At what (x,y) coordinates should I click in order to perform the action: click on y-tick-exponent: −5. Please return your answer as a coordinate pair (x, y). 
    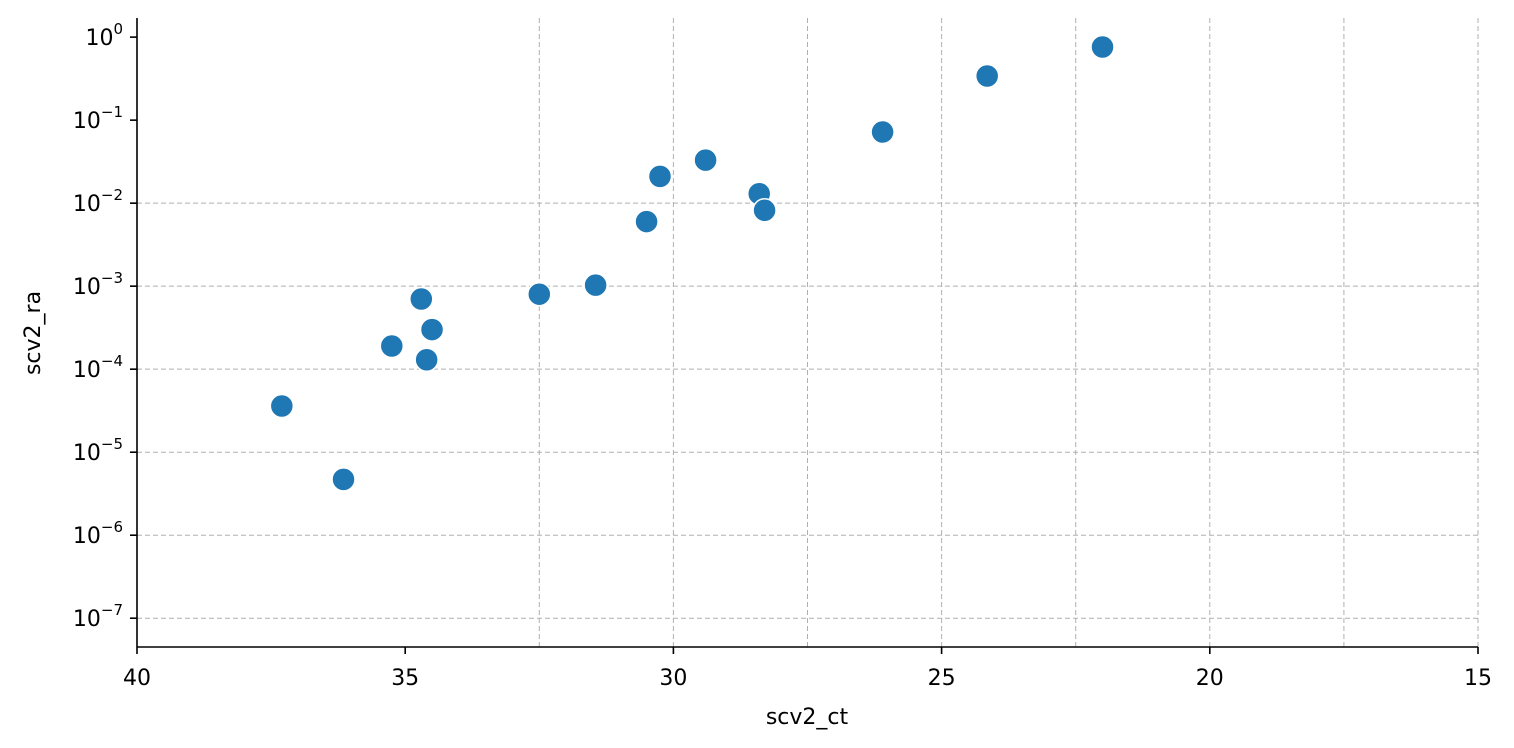
    Looking at the image, I should click on (112, 444).